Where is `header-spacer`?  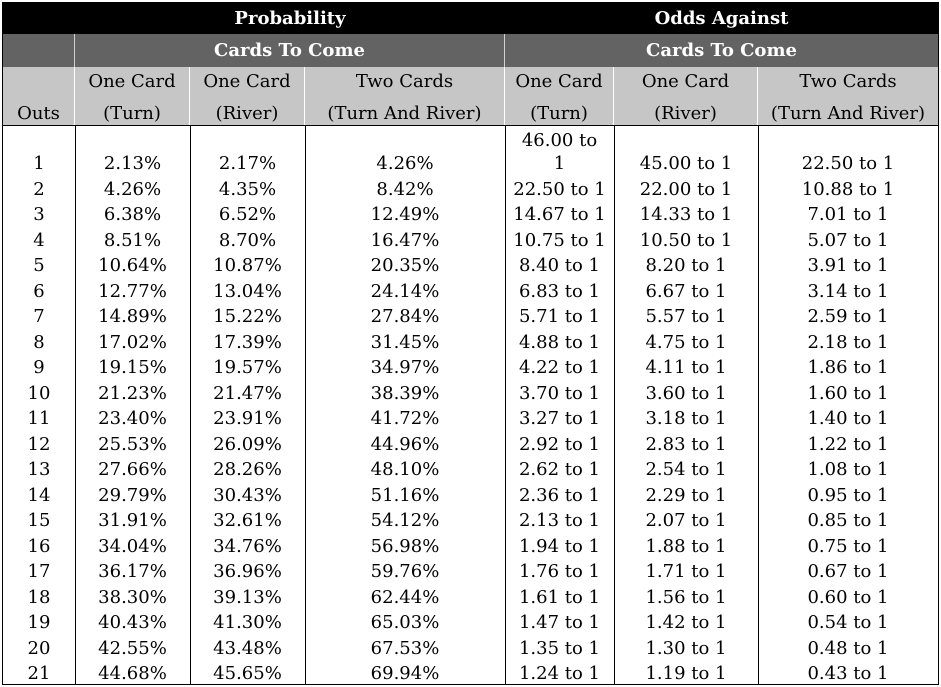 header-spacer is located at coordinates (39, 50).